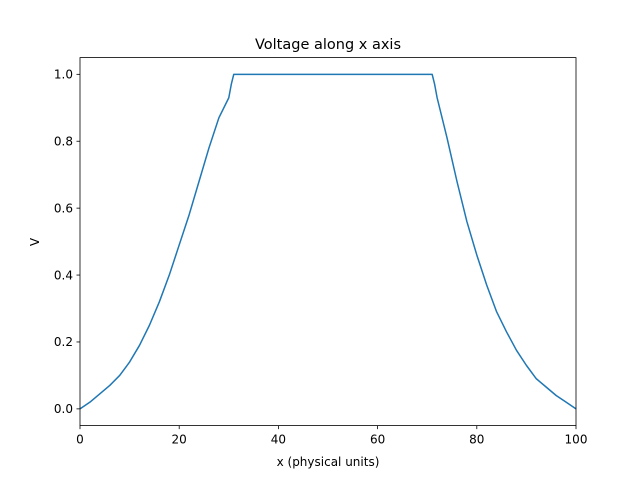 This screenshot has width=640, height=478. I want to click on y-tick-label: 0.8, so click(63, 141).